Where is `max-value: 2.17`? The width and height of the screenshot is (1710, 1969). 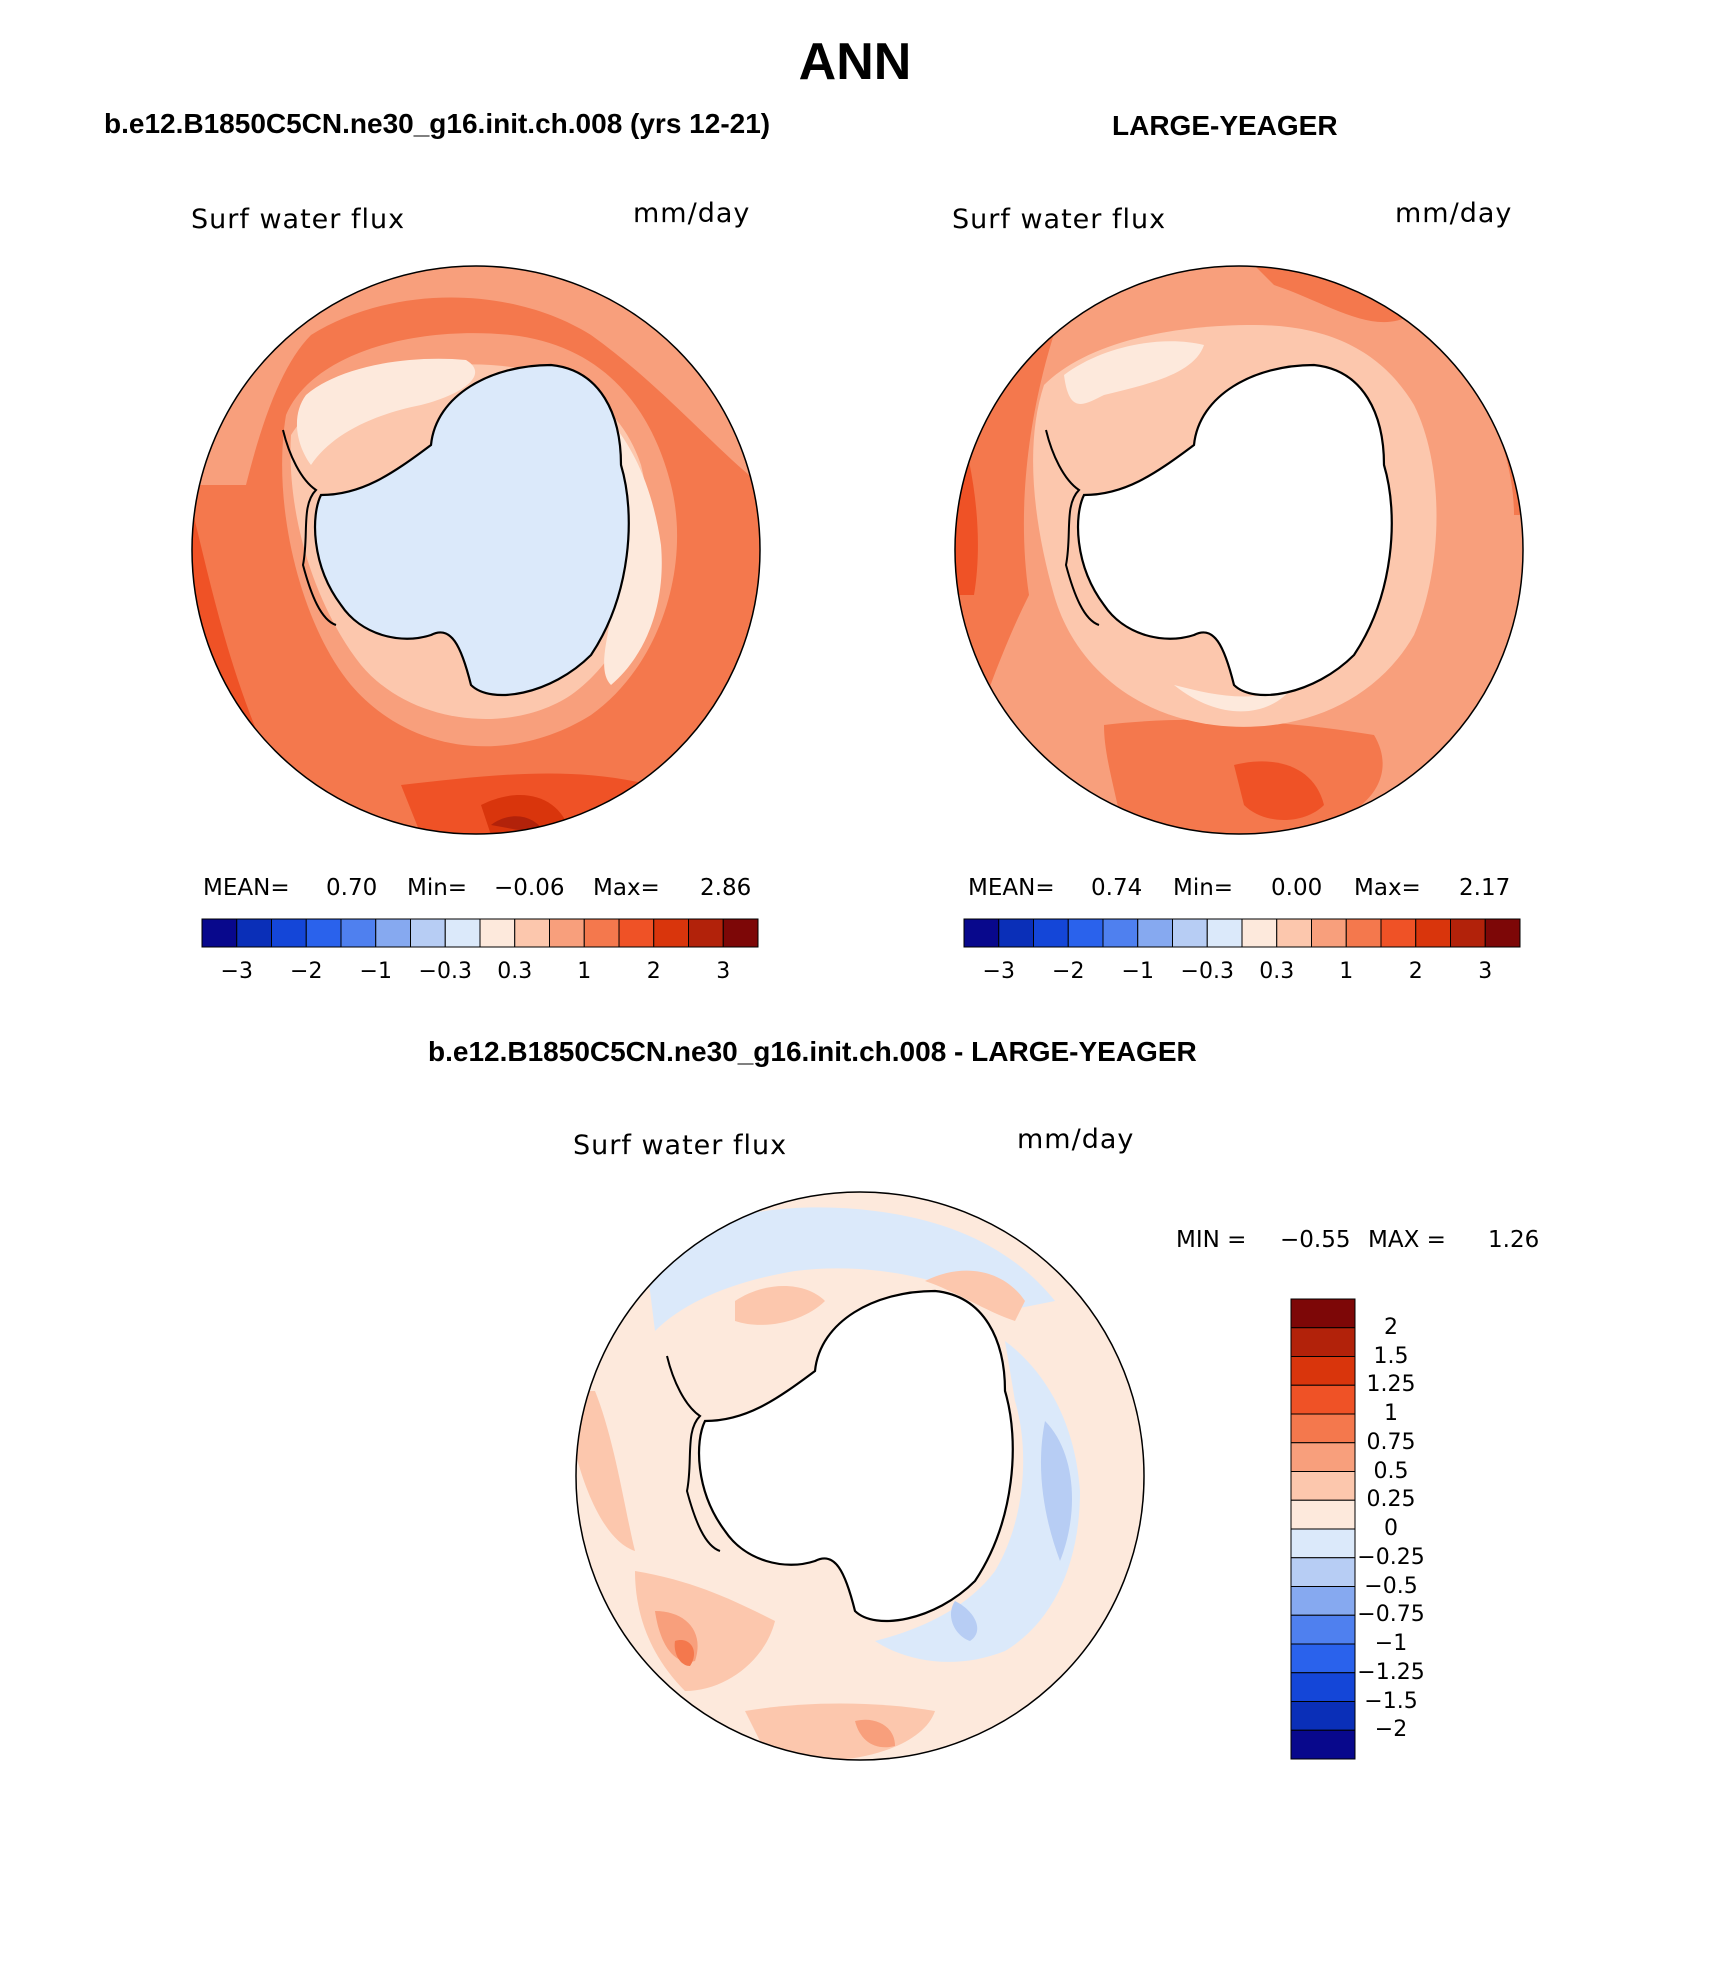 max-value: 2.17 is located at coordinates (1485, 888).